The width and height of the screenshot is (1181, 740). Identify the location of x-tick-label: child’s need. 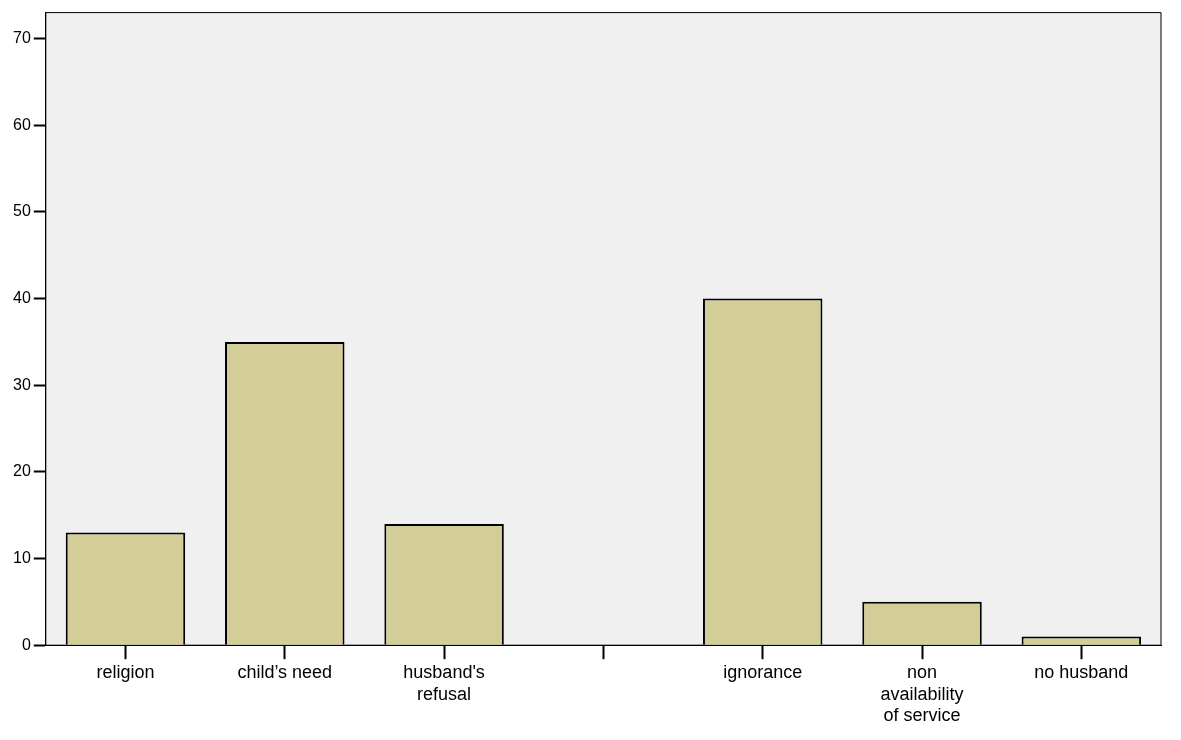
(285, 671).